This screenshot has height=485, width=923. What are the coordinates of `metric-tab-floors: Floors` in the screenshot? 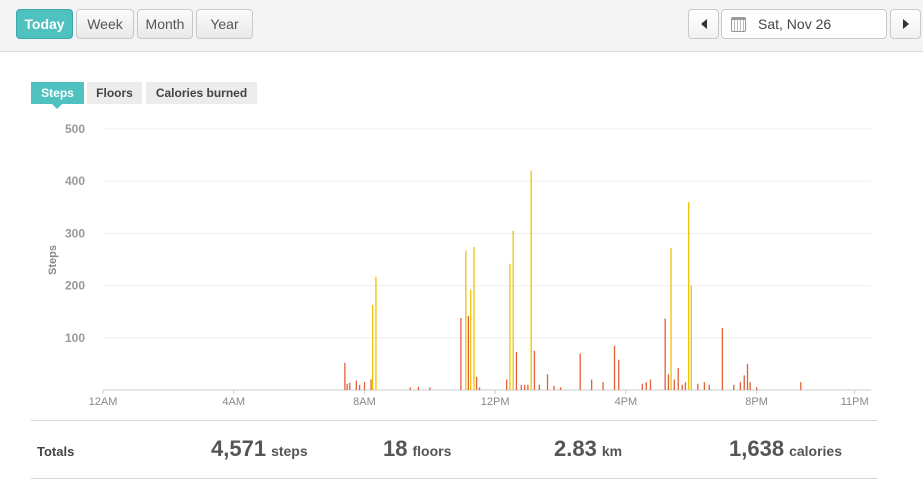 It's located at (114, 93).